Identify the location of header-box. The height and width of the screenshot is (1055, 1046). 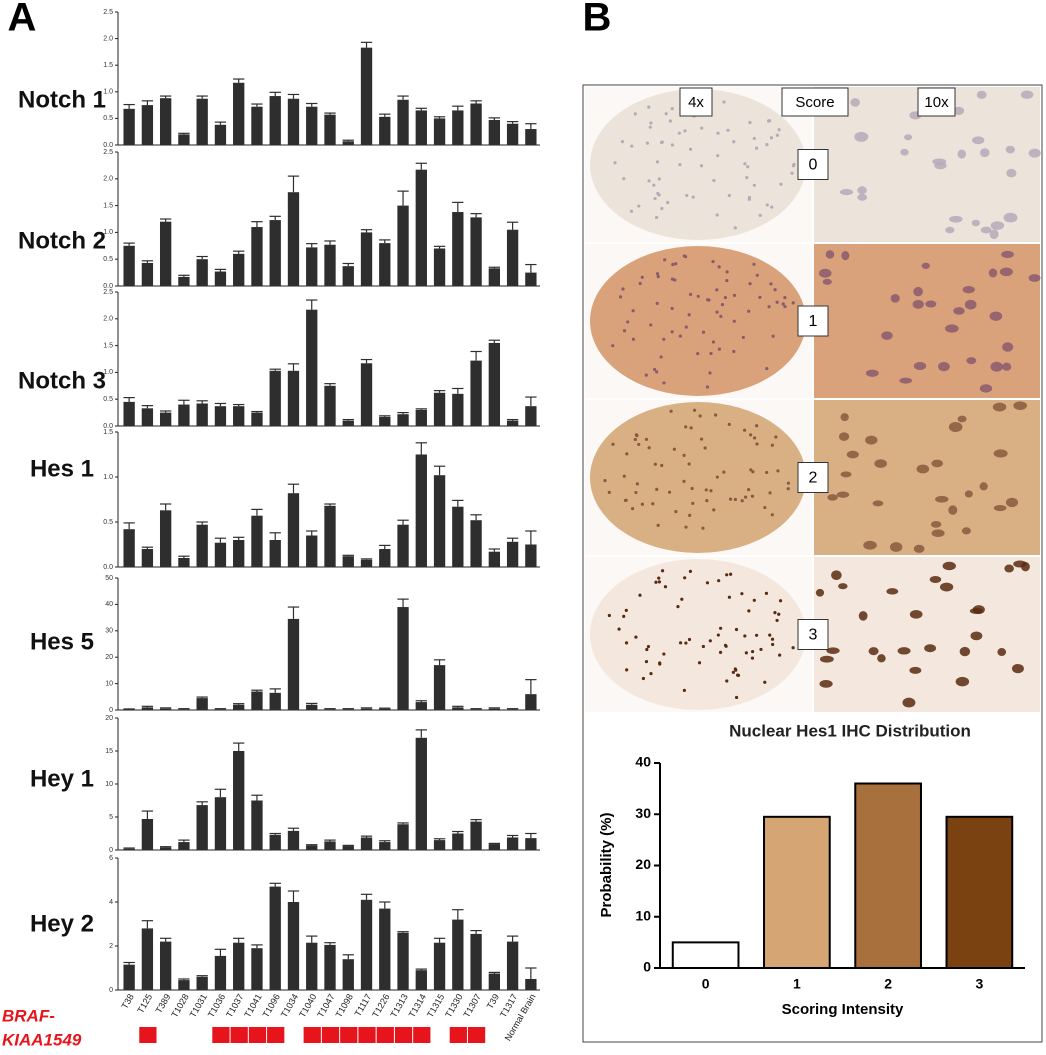
(696, 102).